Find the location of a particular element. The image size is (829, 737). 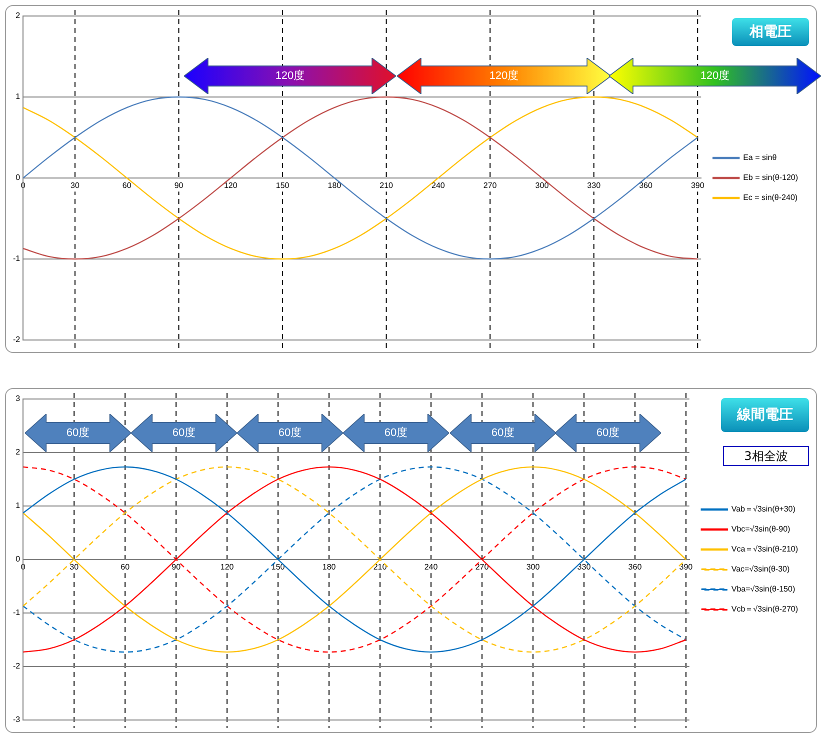

x-tick-label: 210 is located at coordinates (387, 185).